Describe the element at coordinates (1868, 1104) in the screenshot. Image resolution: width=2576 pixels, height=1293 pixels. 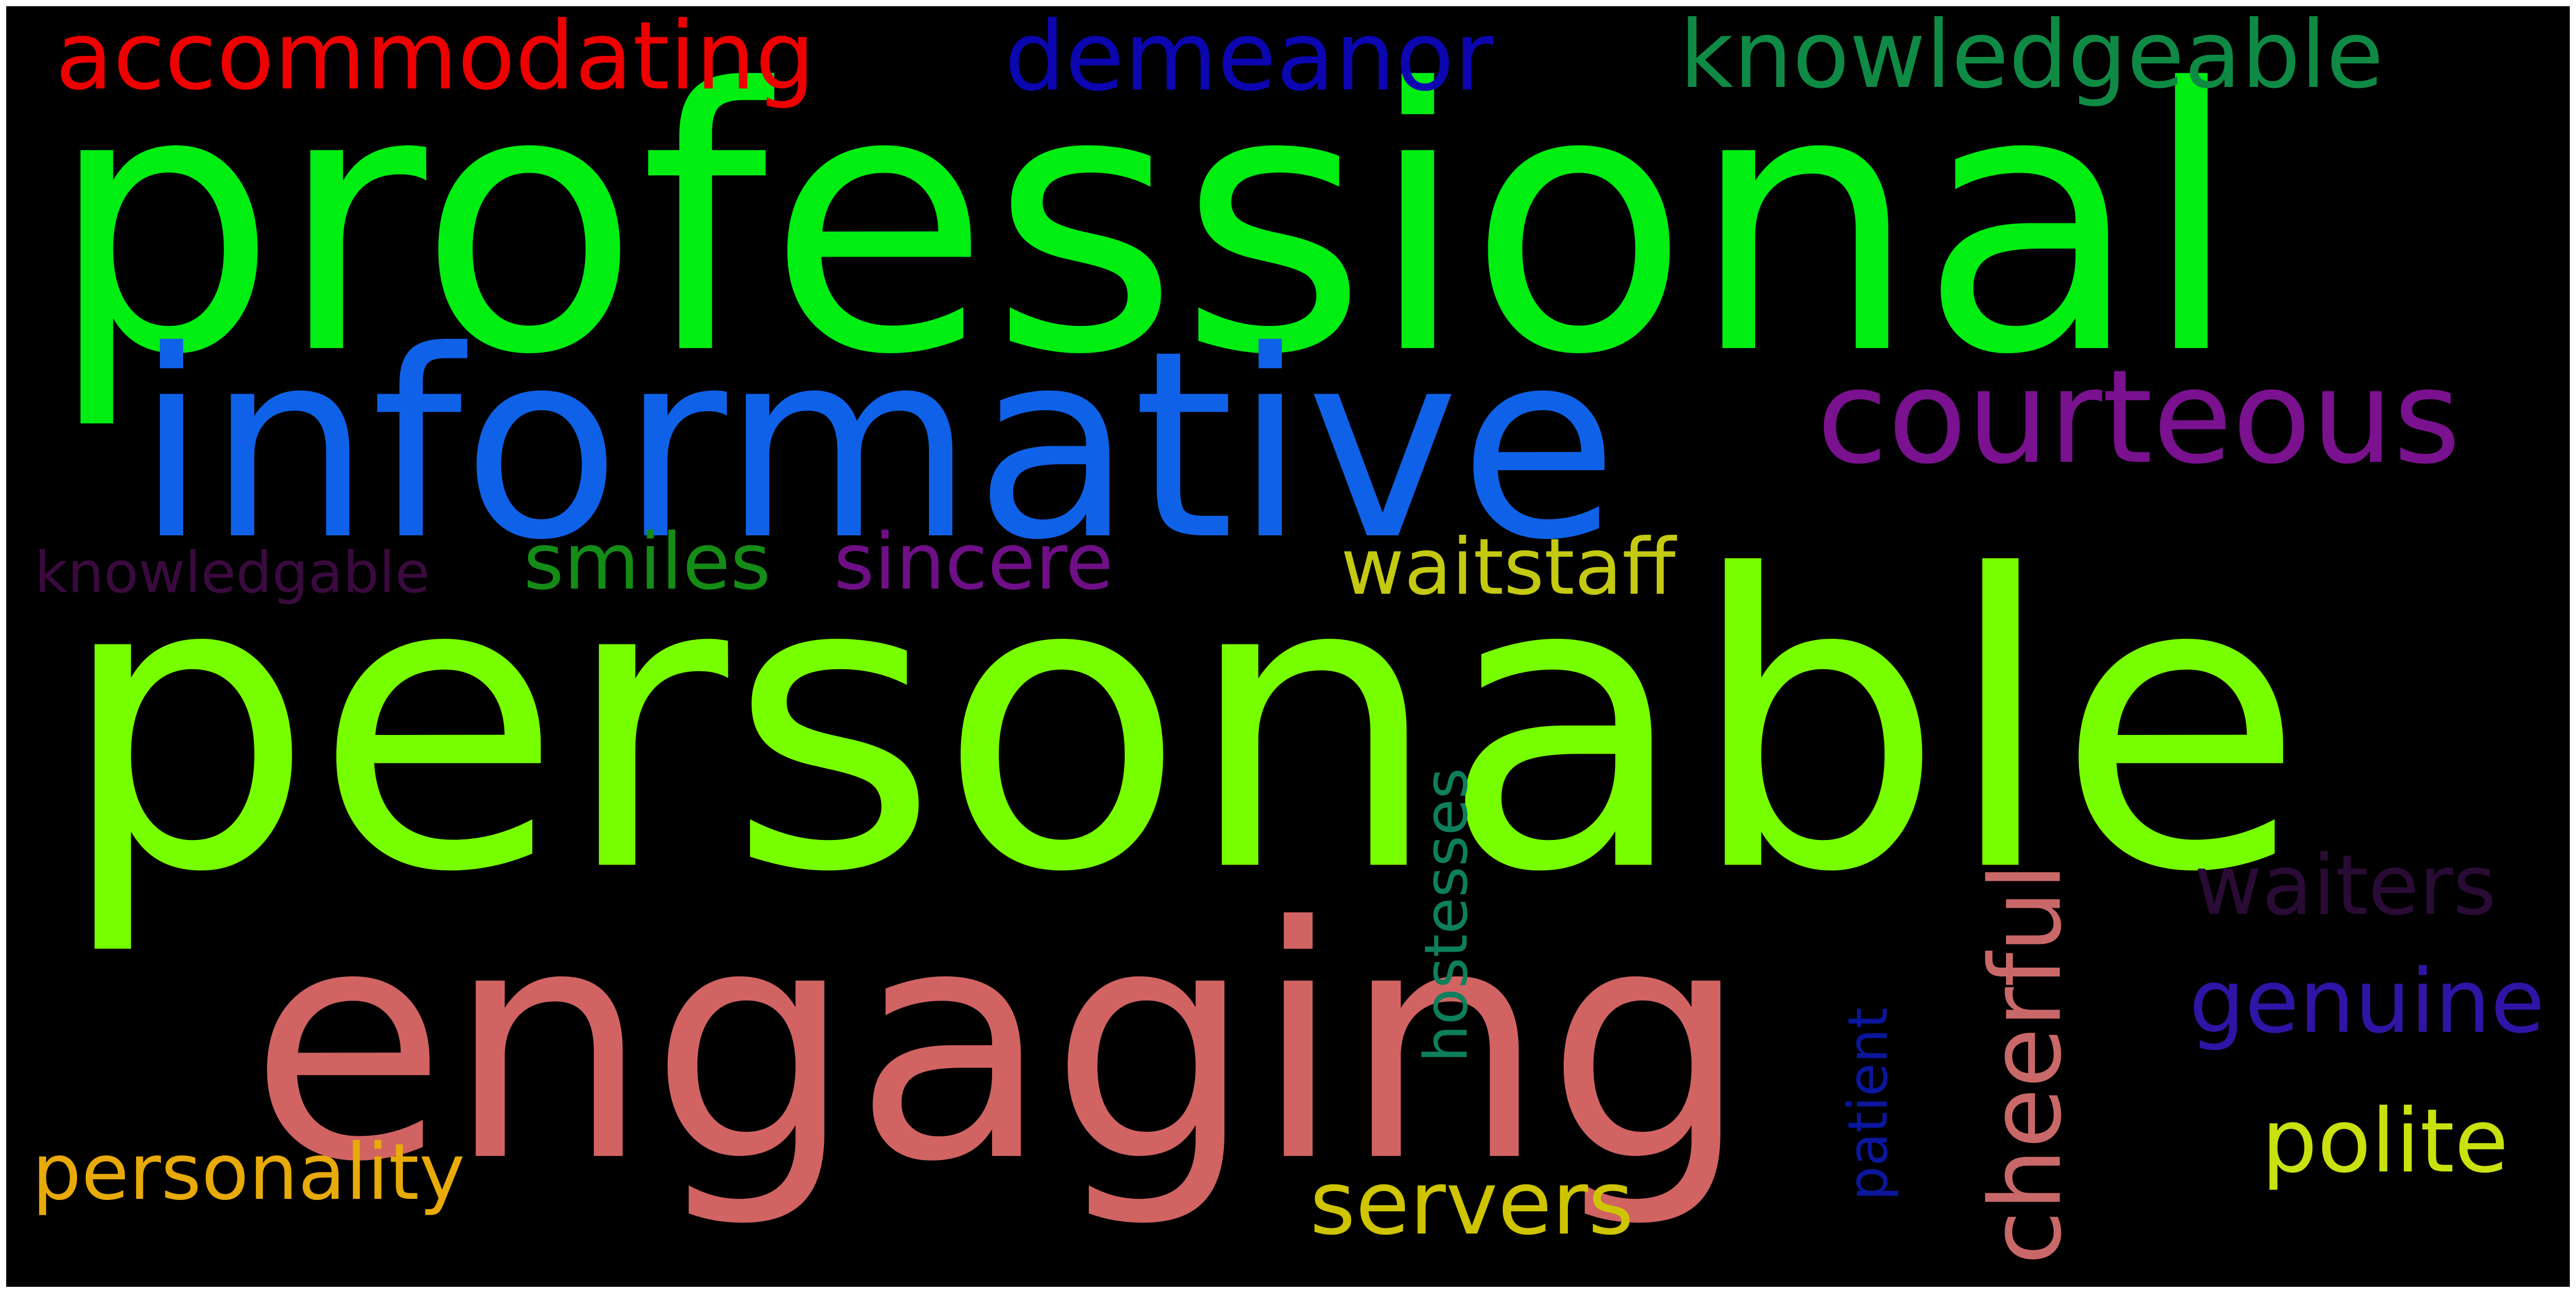
I see `word-patient: patient` at that location.